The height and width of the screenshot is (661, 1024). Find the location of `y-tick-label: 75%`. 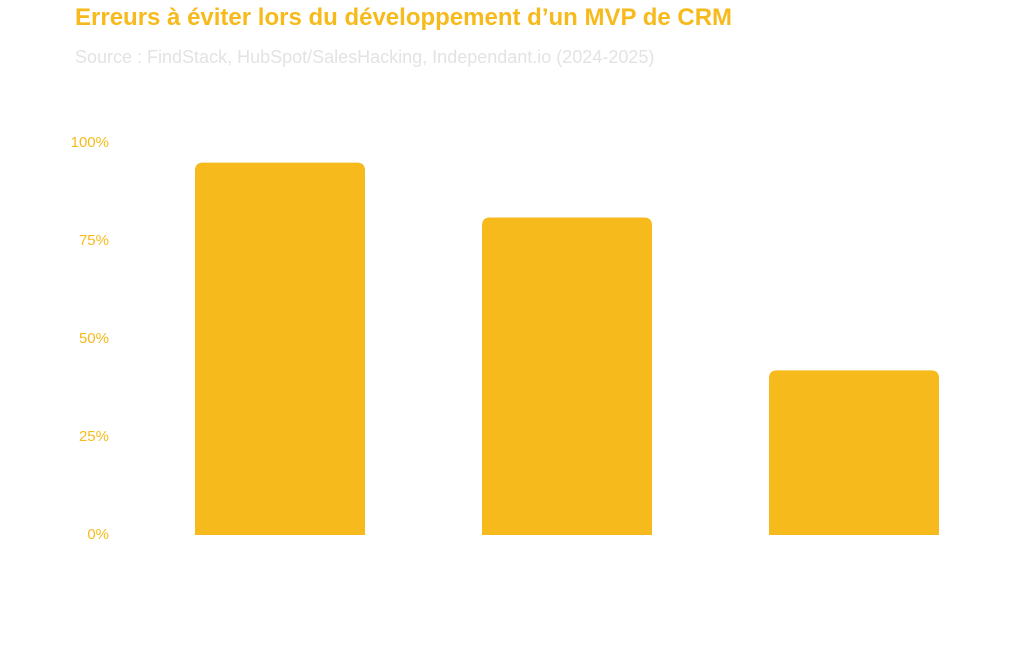

y-tick-label: 75% is located at coordinates (94, 240).